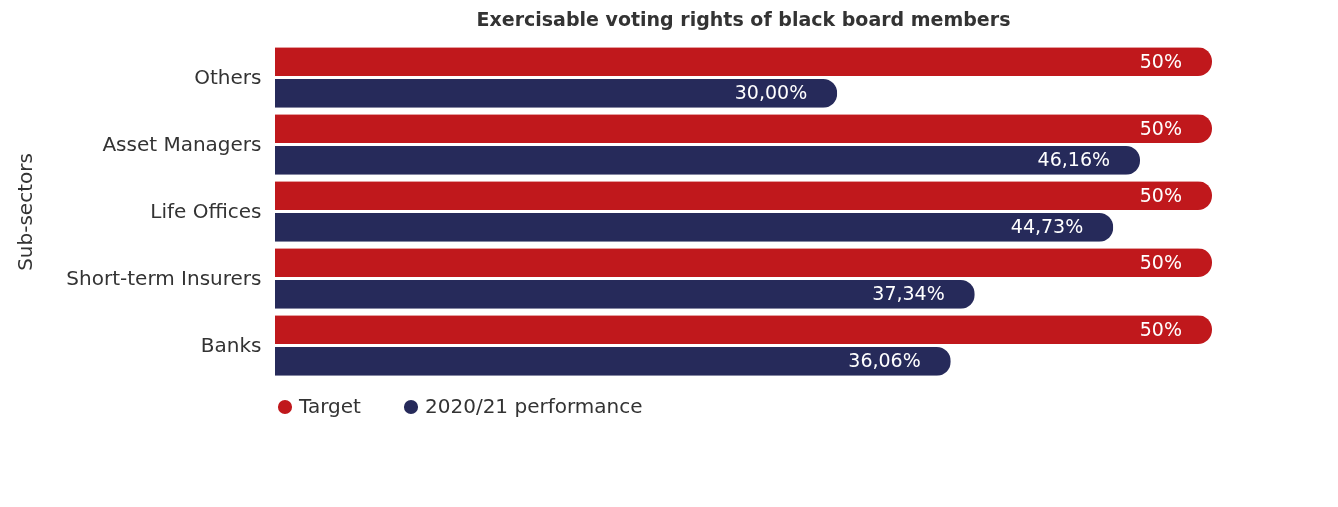 Image resolution: width=1338 pixels, height=507 pixels. I want to click on y-axis-title: Sub-sectors, so click(24, 212).